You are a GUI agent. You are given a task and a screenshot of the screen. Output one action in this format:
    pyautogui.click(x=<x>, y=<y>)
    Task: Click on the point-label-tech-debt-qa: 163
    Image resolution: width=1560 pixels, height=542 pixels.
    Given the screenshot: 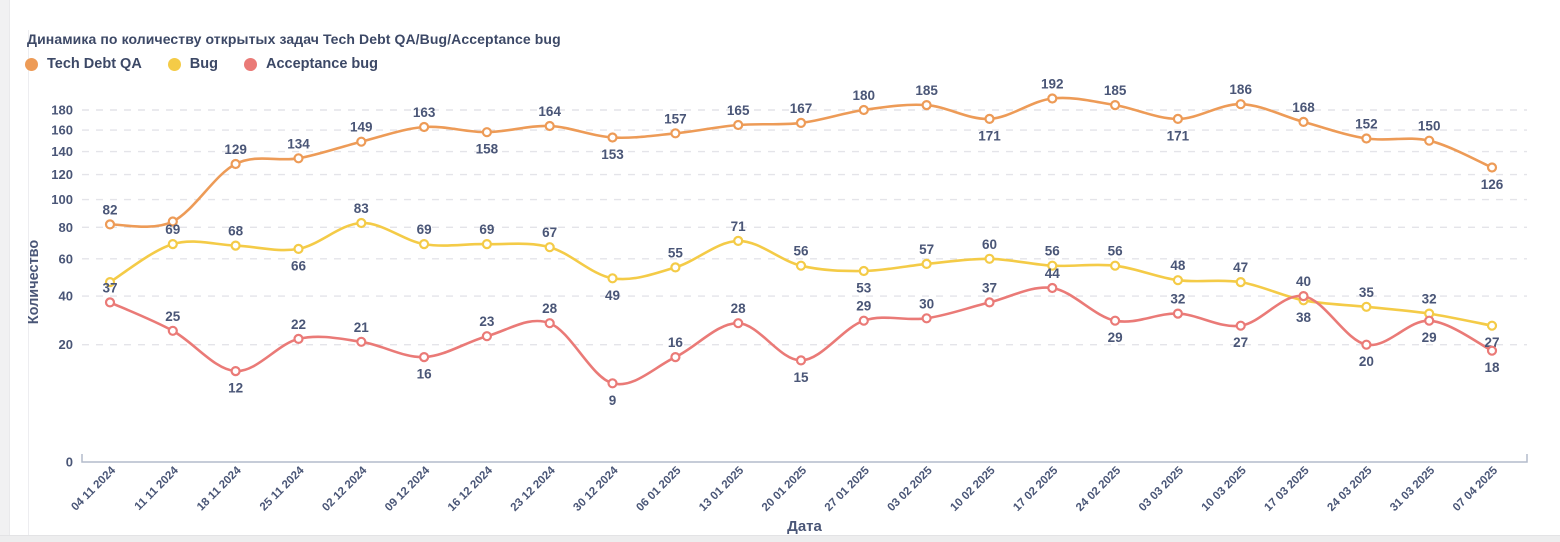 What is the action you would take?
    pyautogui.click(x=424, y=112)
    